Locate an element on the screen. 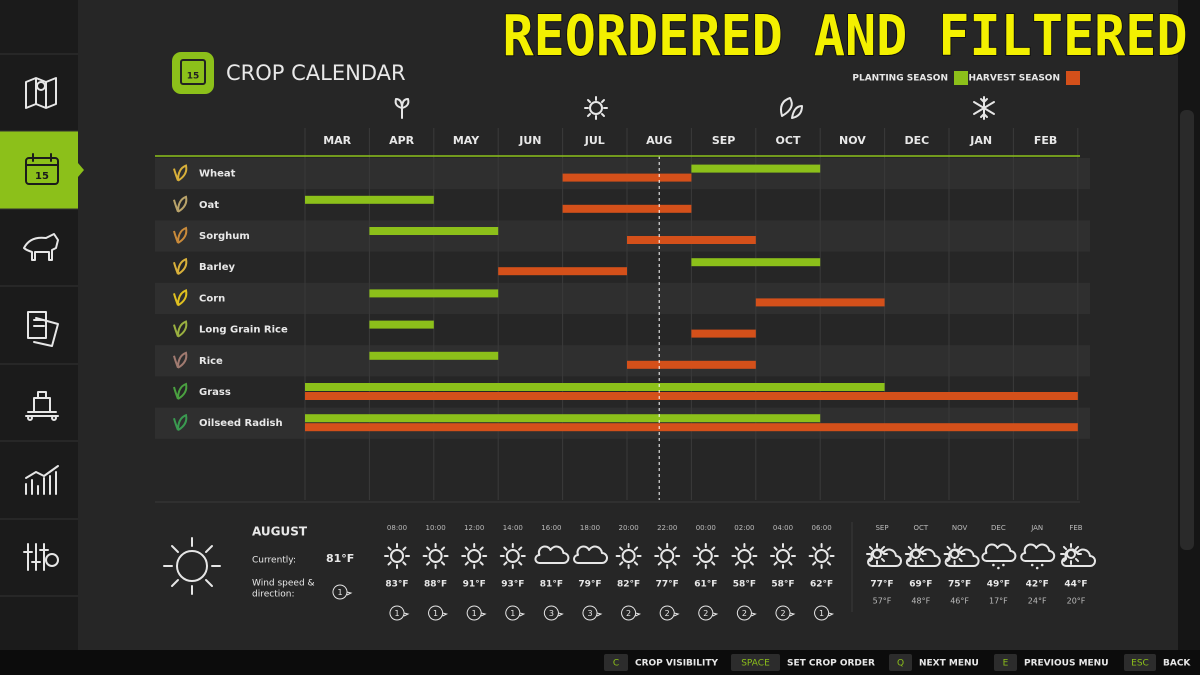 This screenshot has height=675, width=1200. forecast-low: 20°F is located at coordinates (1076, 601).